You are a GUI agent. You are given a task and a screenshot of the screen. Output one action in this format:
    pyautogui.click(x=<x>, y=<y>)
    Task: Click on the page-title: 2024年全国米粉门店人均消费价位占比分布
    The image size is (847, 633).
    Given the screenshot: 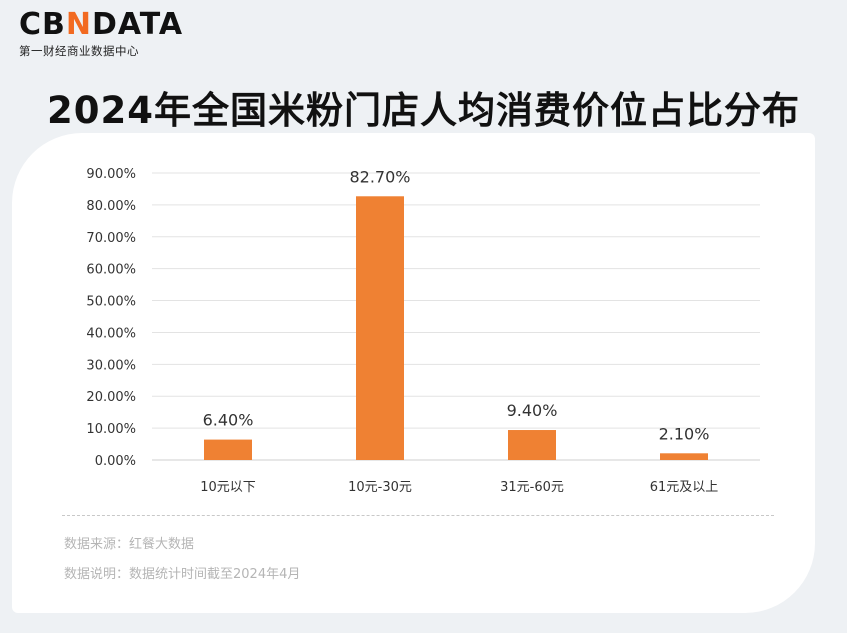 What is the action you would take?
    pyautogui.click(x=423, y=110)
    